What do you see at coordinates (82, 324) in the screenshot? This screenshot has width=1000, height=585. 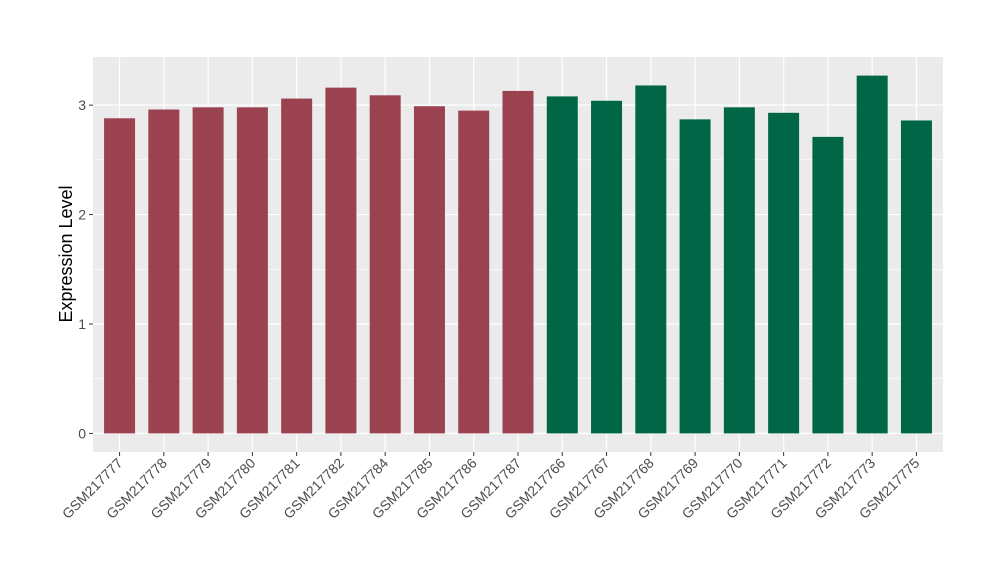 I see `y-tick-label: 1` at bounding box center [82, 324].